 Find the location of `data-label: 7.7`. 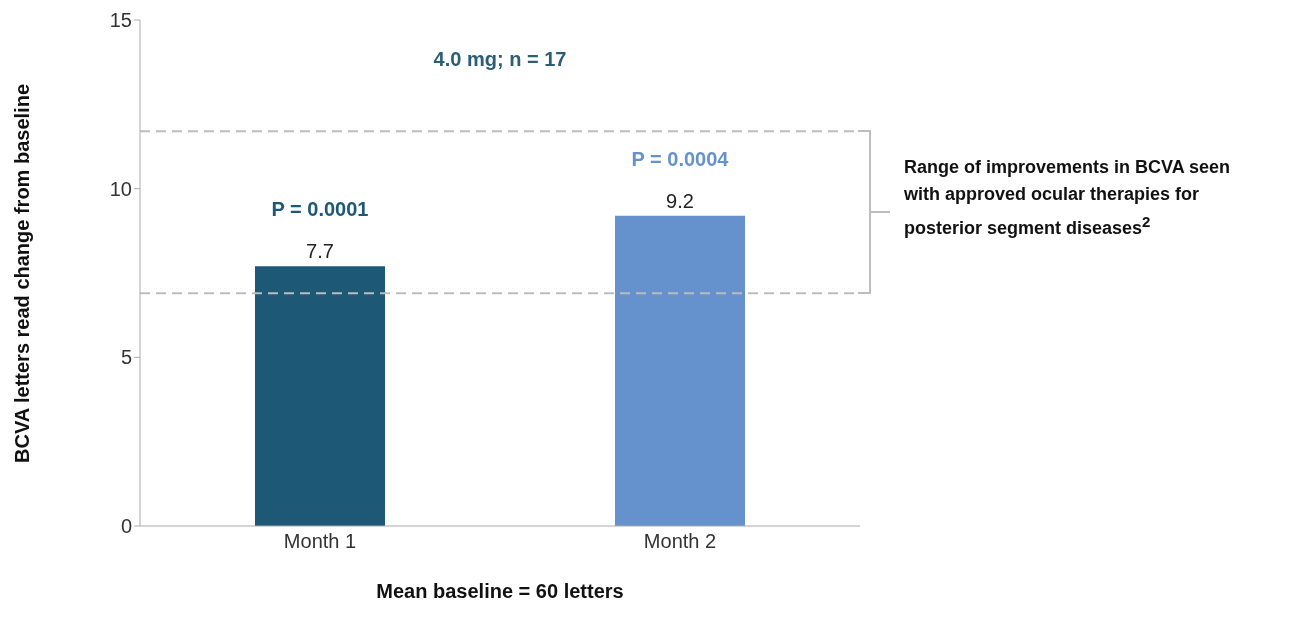

data-label: 7.7 is located at coordinates (320, 251).